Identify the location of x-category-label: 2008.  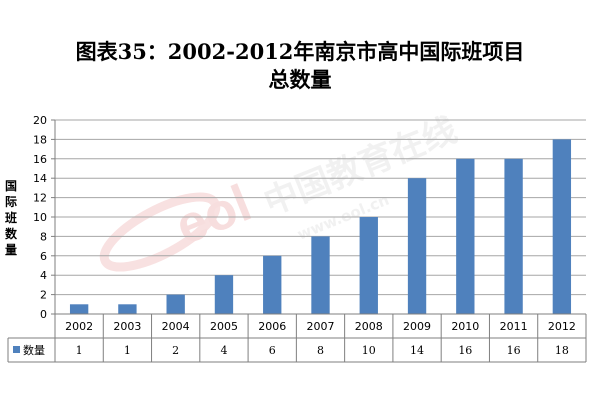
(369, 326).